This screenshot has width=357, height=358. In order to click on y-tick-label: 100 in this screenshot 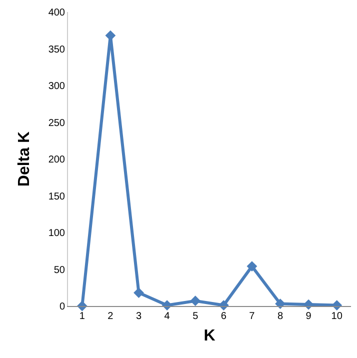, I will do `click(57, 233)`.